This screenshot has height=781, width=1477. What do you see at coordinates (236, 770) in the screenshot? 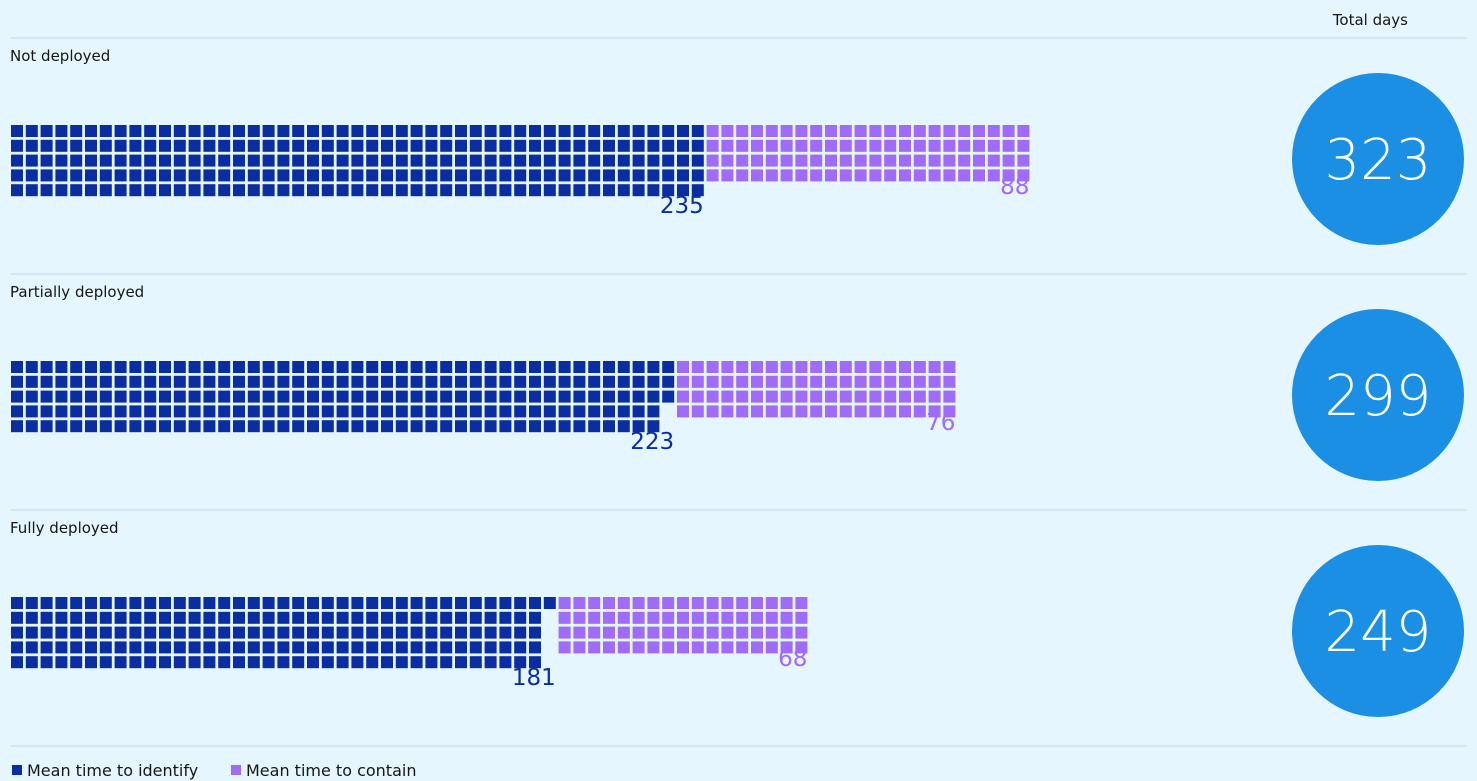
I see `legend-swatch-contain` at bounding box center [236, 770].